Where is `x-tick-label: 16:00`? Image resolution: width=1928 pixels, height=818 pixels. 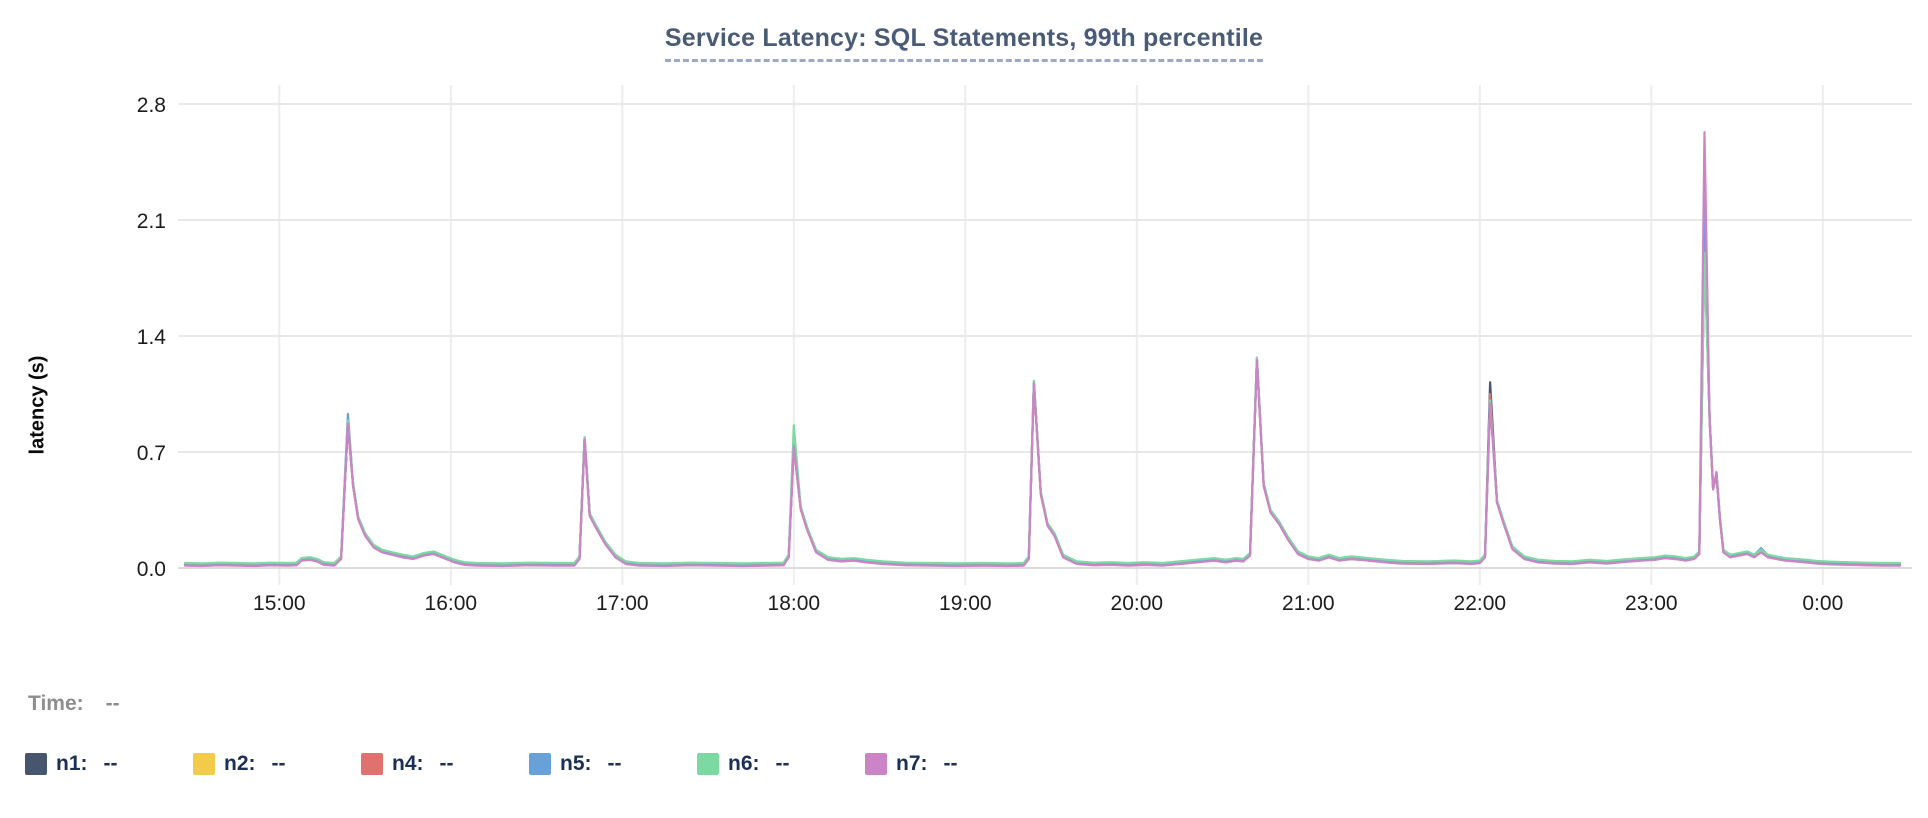 x-tick-label: 16:00 is located at coordinates (451, 603).